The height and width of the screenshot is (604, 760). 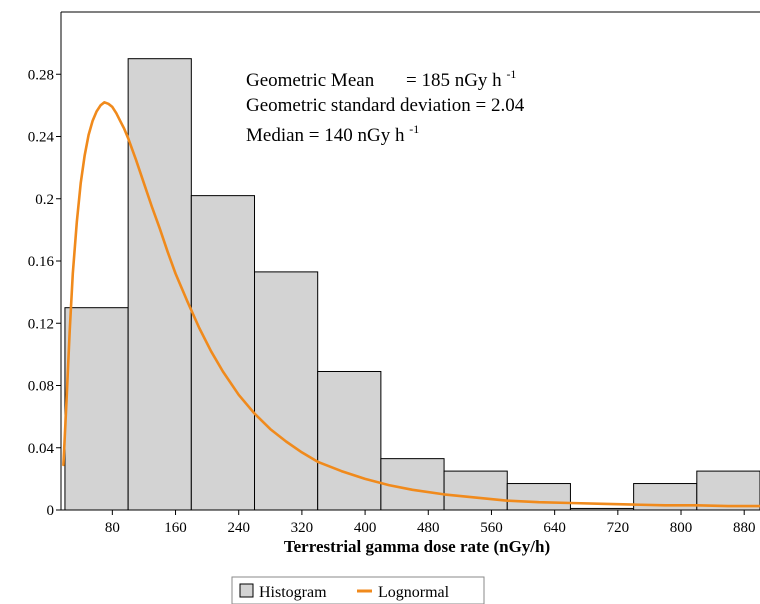 I want to click on x-tick-label: 800, so click(x=681, y=528).